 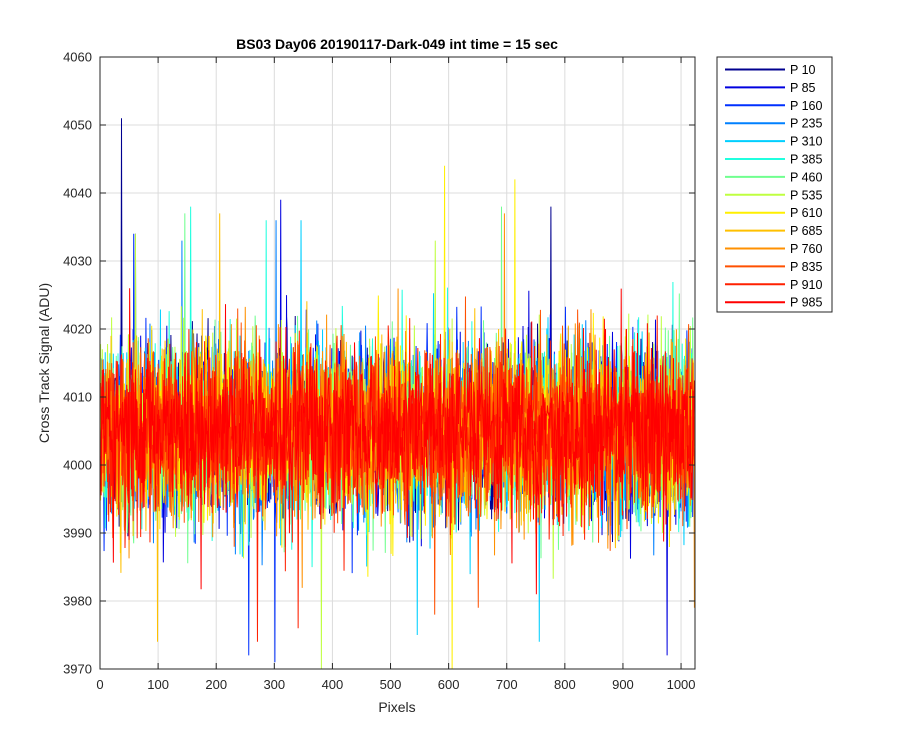 I want to click on y-tick-label: 4060, so click(x=77, y=57).